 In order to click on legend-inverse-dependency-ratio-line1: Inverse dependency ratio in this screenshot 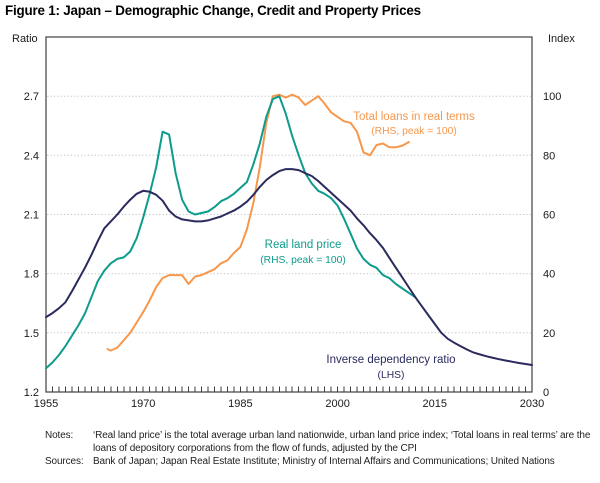, I will do `click(390, 360)`.